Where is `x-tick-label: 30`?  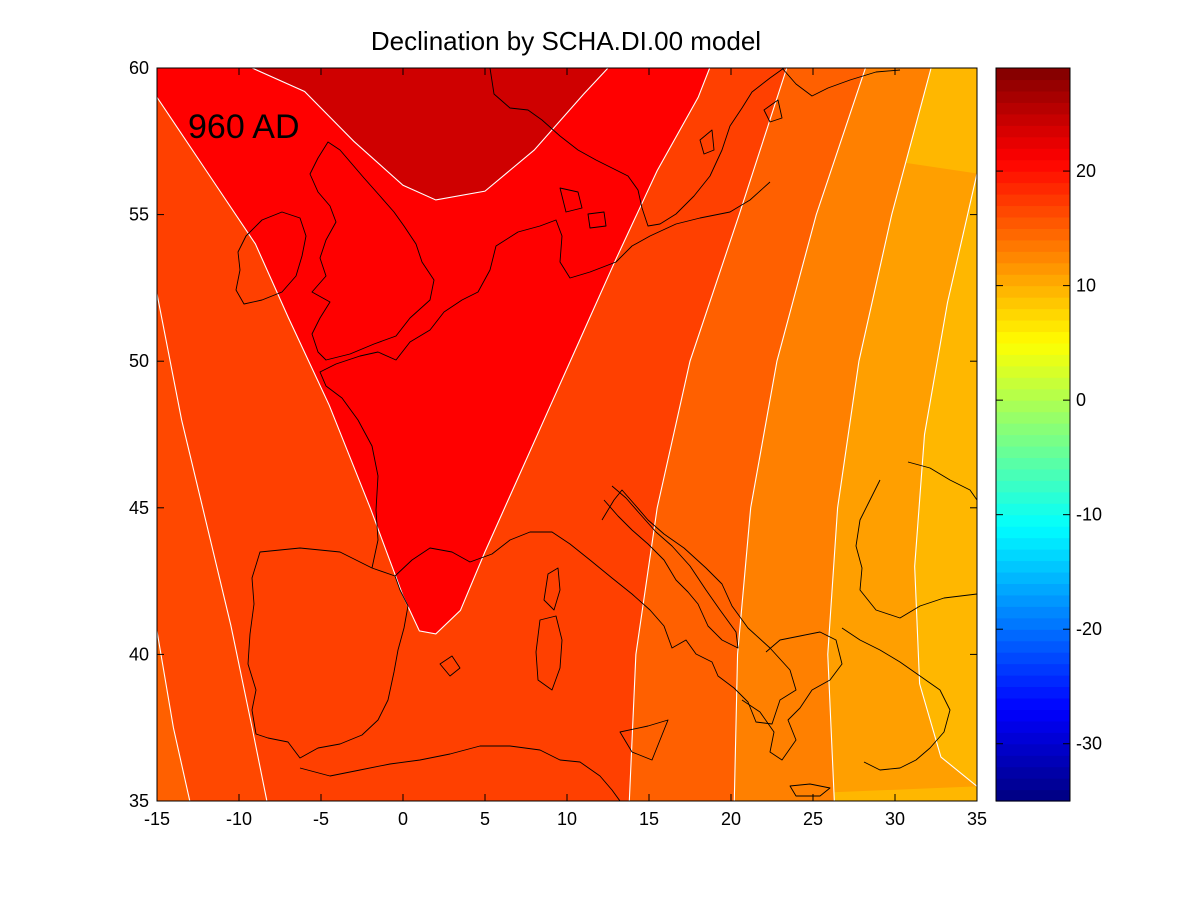
x-tick-label: 30 is located at coordinates (895, 819).